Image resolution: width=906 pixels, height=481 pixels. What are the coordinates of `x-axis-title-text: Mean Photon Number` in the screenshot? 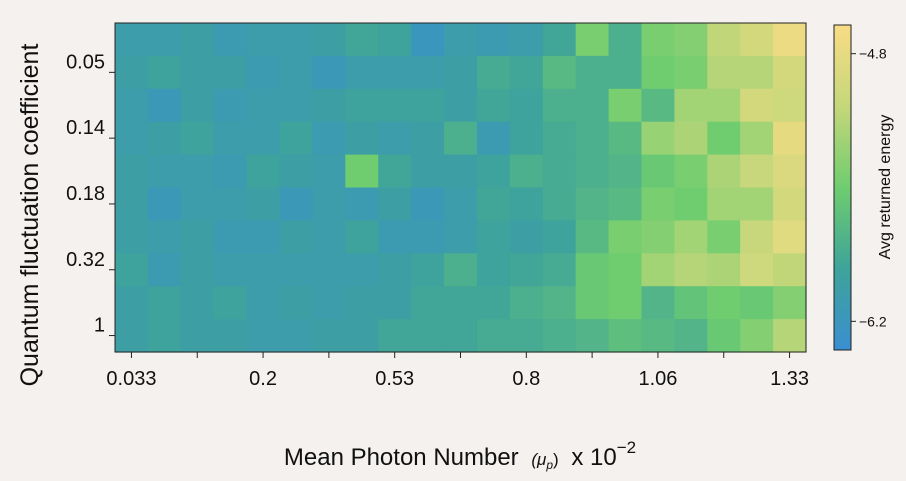 It's located at (401, 457).